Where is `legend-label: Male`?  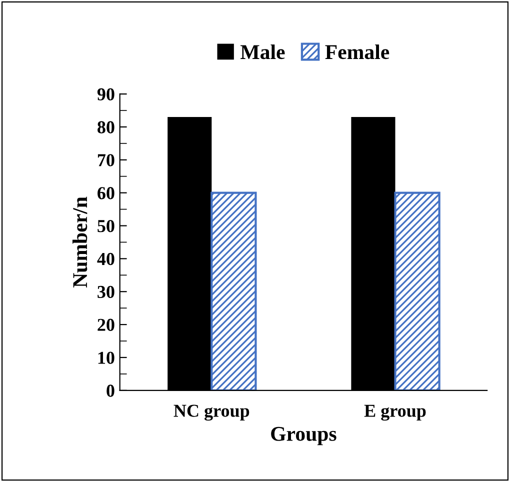 legend-label: Male is located at coordinates (262, 52).